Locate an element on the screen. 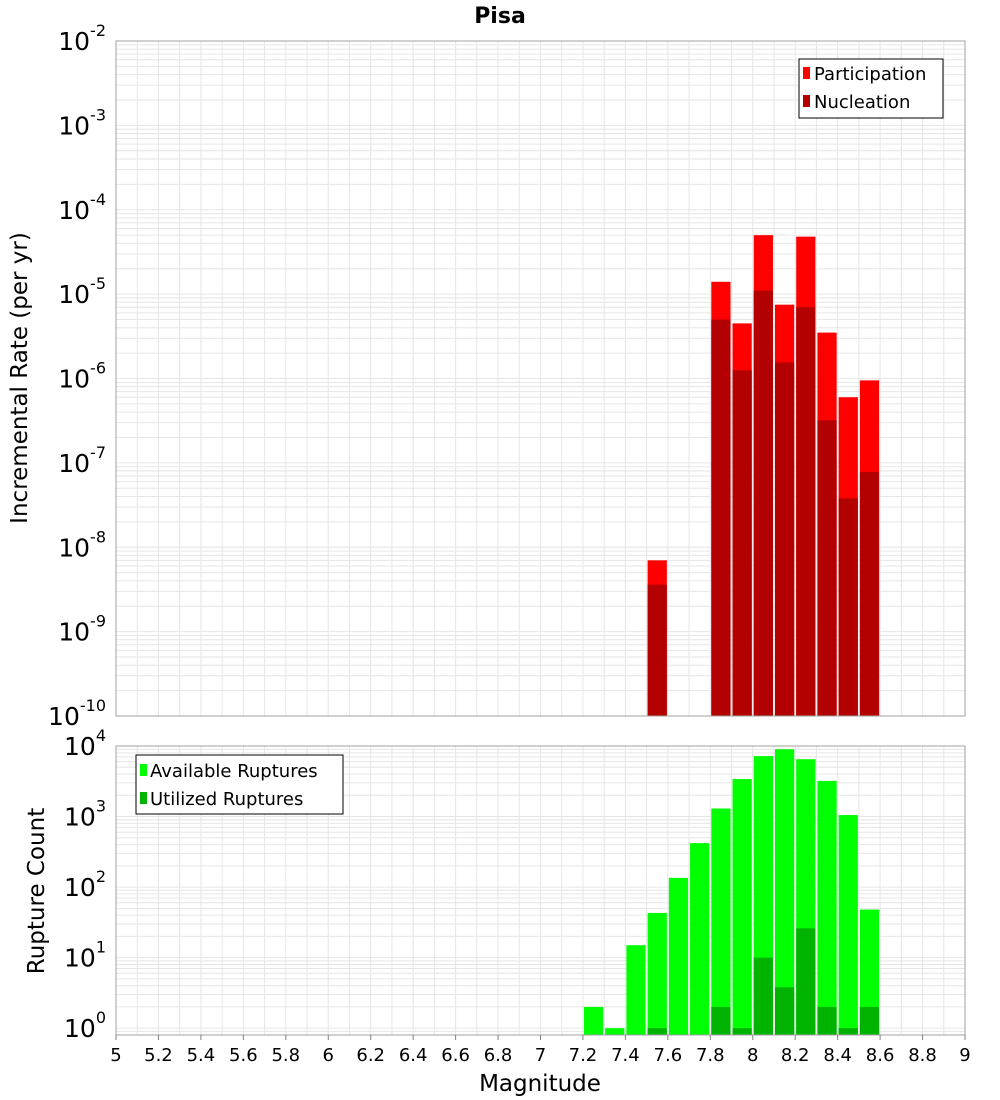 This screenshot has width=1000, height=1100. magnitude-x-tick-label: 8.8 is located at coordinates (922, 1055).